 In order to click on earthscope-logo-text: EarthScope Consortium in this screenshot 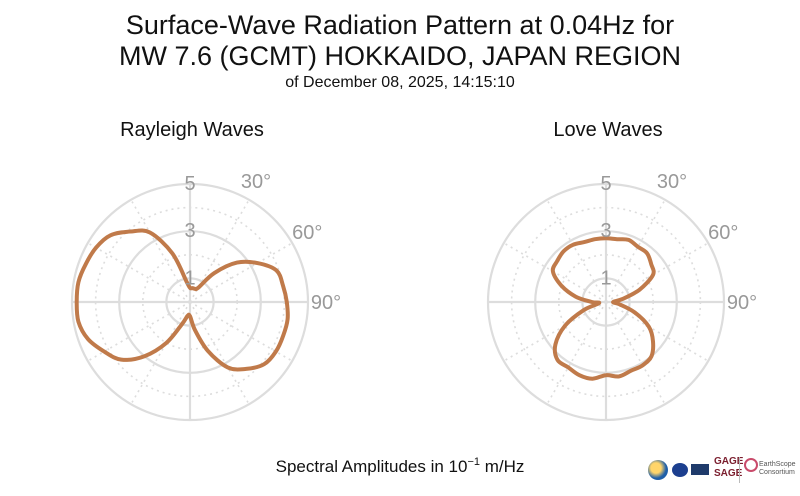, I will do `click(777, 469)`.